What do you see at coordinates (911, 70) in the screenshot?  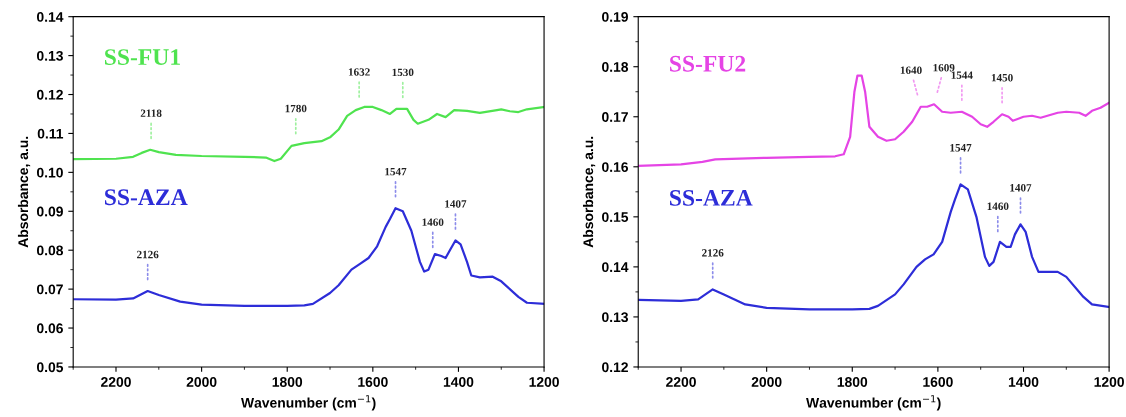 I see `annotation: 1640` at bounding box center [911, 70].